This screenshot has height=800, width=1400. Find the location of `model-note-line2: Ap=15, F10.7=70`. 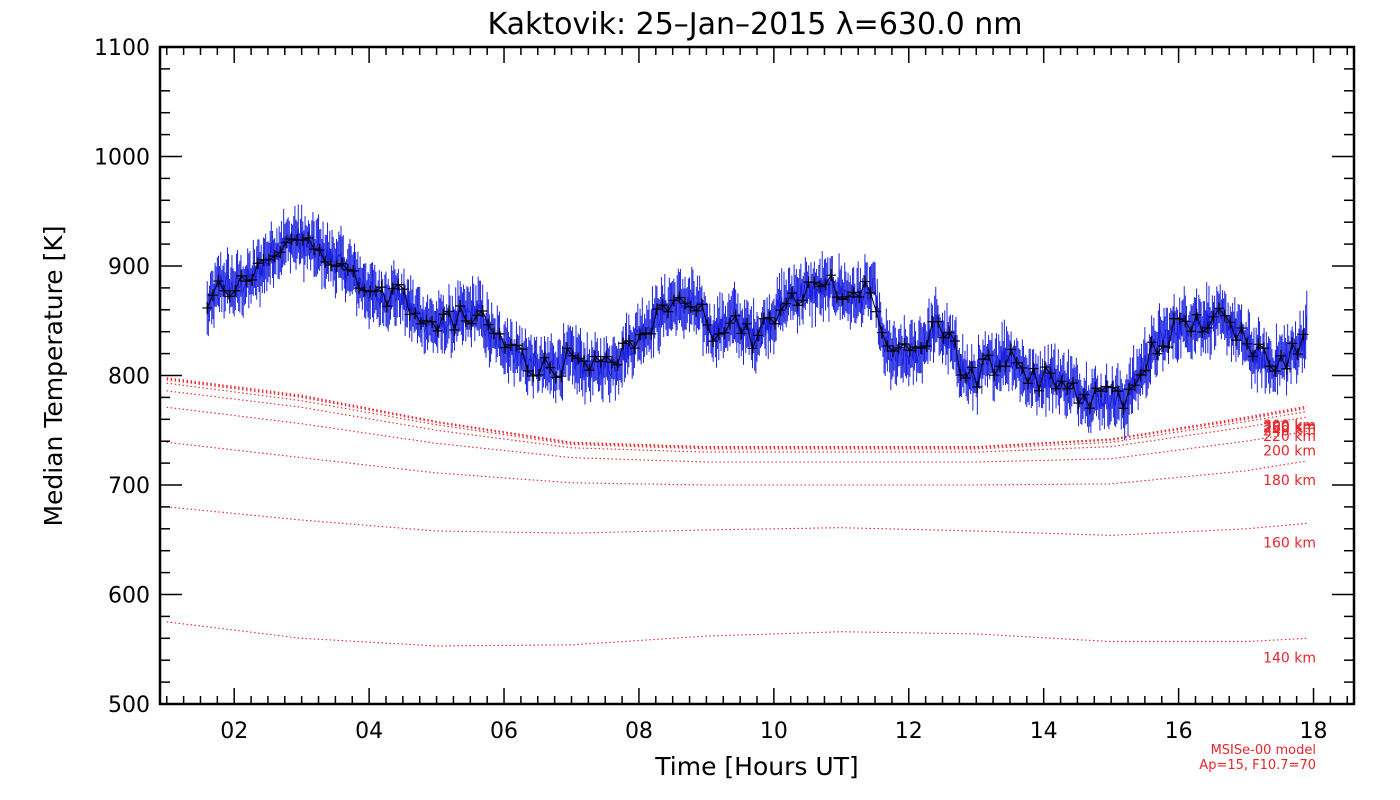

model-note-line2: Ap=15, F10.7=70 is located at coordinates (1257, 765).